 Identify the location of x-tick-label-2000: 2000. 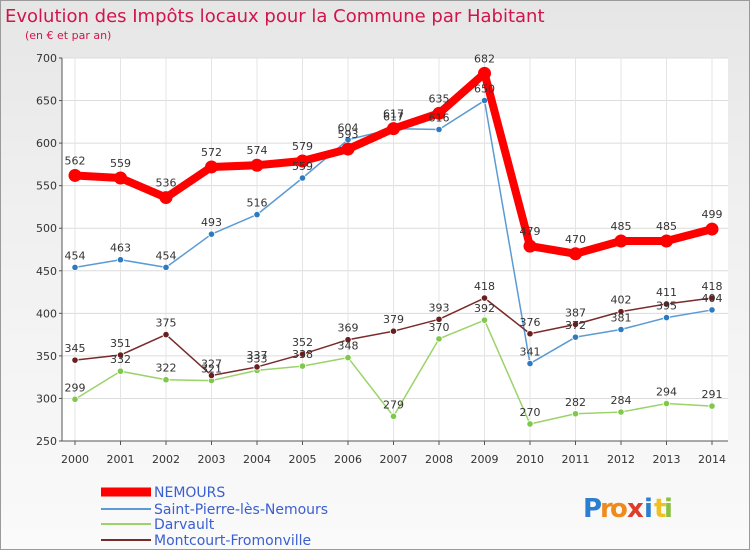
(75, 459).